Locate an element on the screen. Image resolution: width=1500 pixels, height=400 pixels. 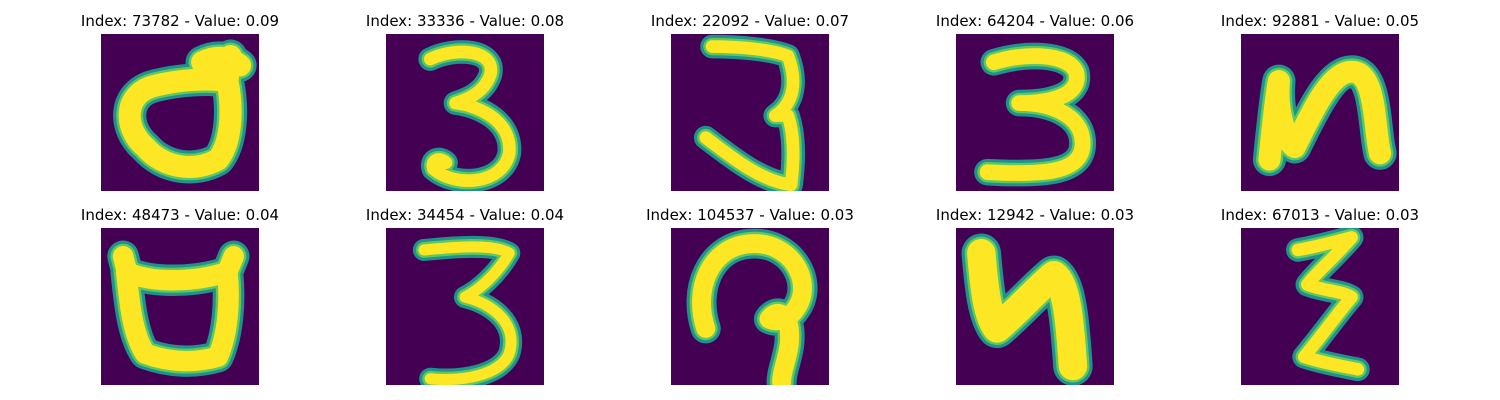
three-glyph is located at coordinates (470, 115).